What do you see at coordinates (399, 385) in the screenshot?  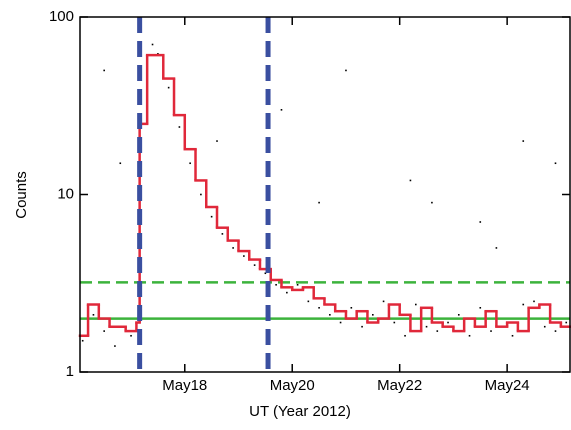 I see `x-tick-label: May22` at bounding box center [399, 385].